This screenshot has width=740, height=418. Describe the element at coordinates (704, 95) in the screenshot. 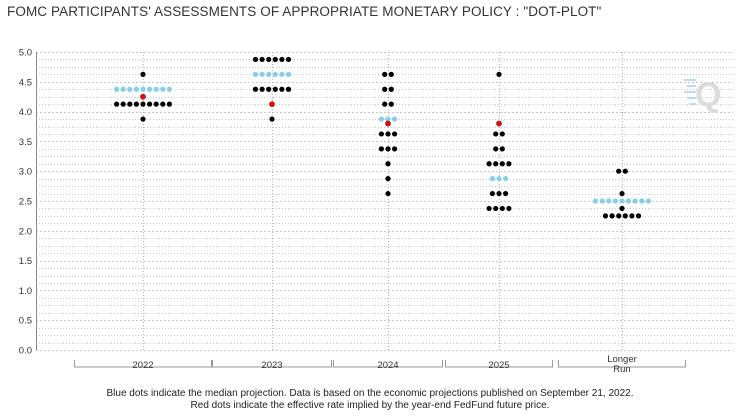

I see `logo-q-icon: Q` at that location.